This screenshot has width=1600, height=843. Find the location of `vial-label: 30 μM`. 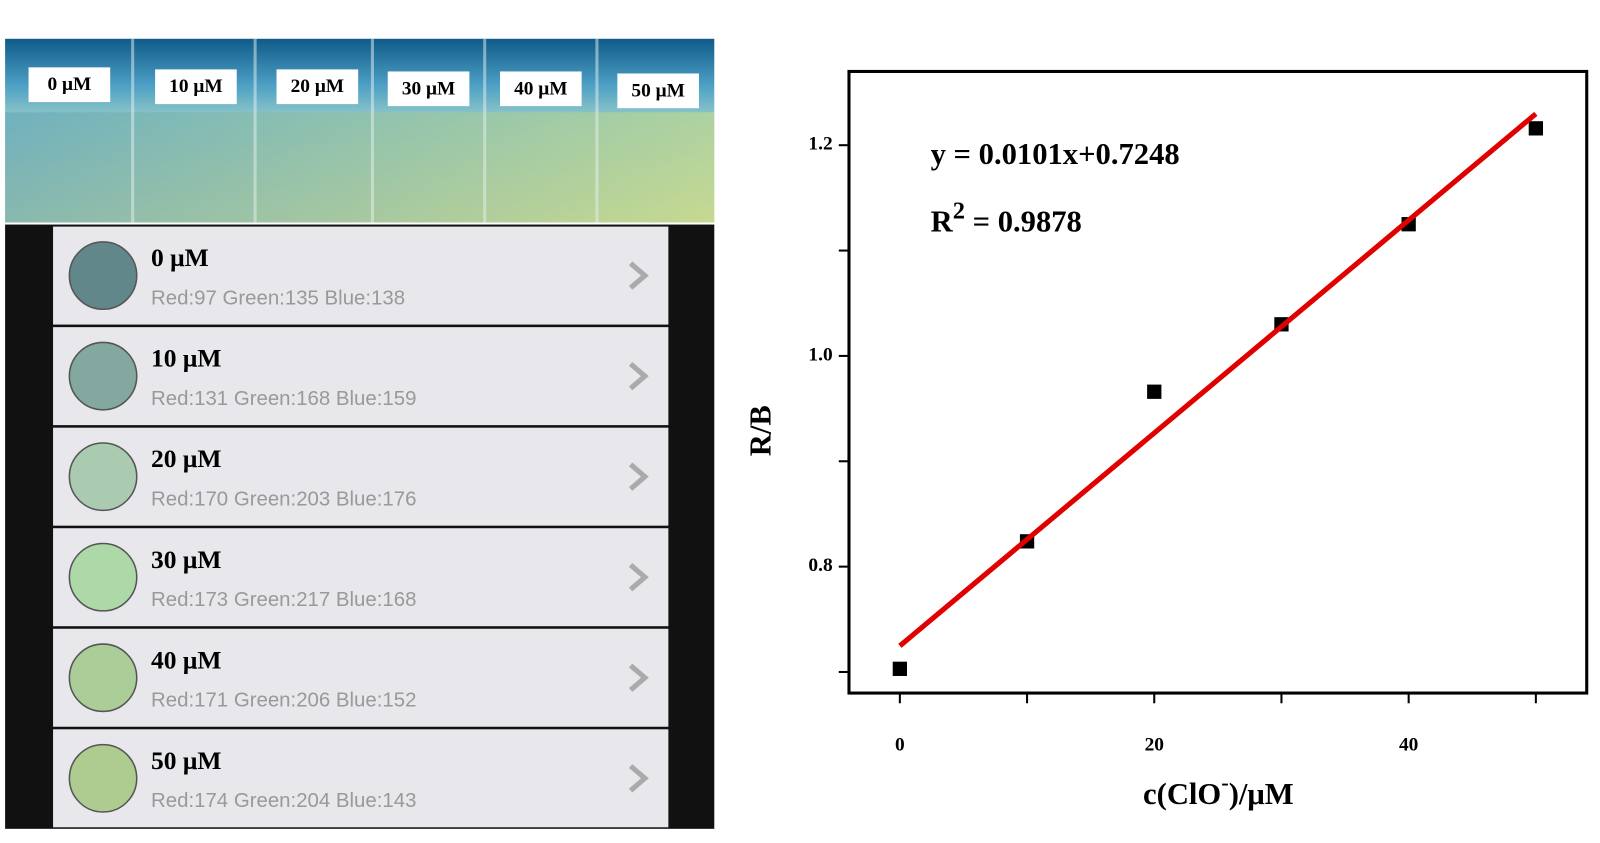

vial-label: 30 μM is located at coordinates (428, 88).